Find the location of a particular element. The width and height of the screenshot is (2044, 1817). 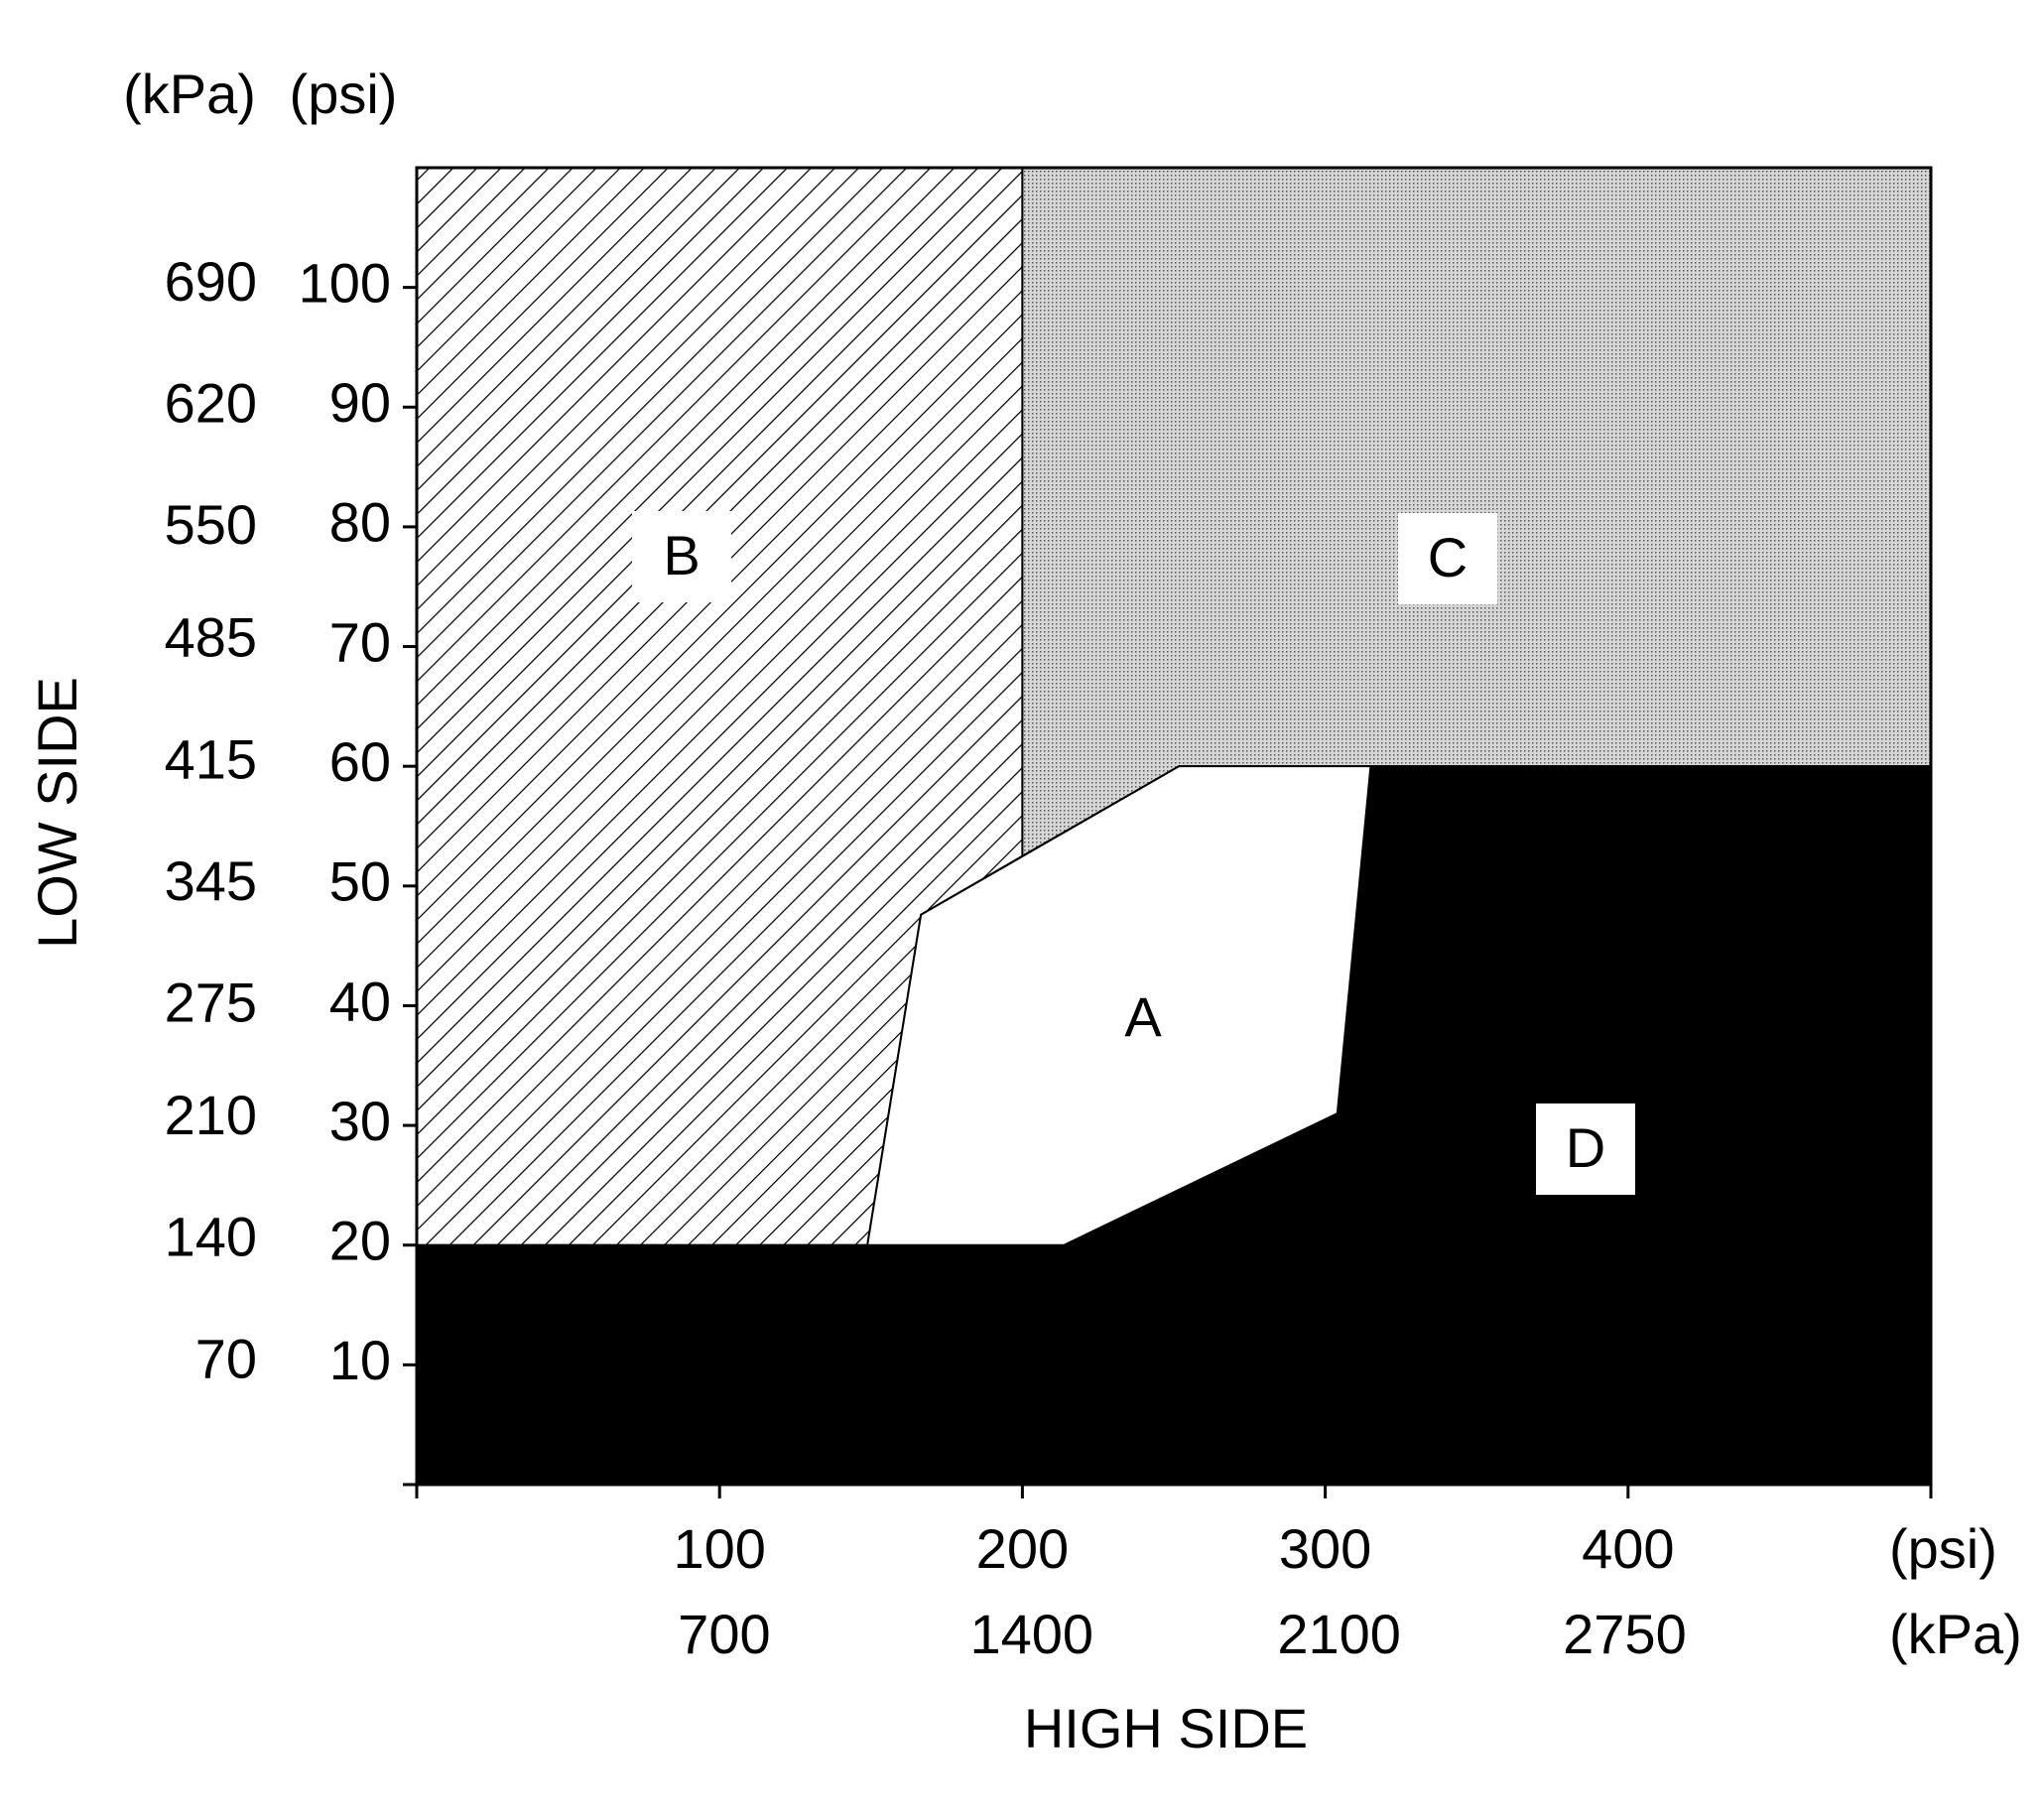

y2-tick-label: 70 is located at coordinates (226, 1358).